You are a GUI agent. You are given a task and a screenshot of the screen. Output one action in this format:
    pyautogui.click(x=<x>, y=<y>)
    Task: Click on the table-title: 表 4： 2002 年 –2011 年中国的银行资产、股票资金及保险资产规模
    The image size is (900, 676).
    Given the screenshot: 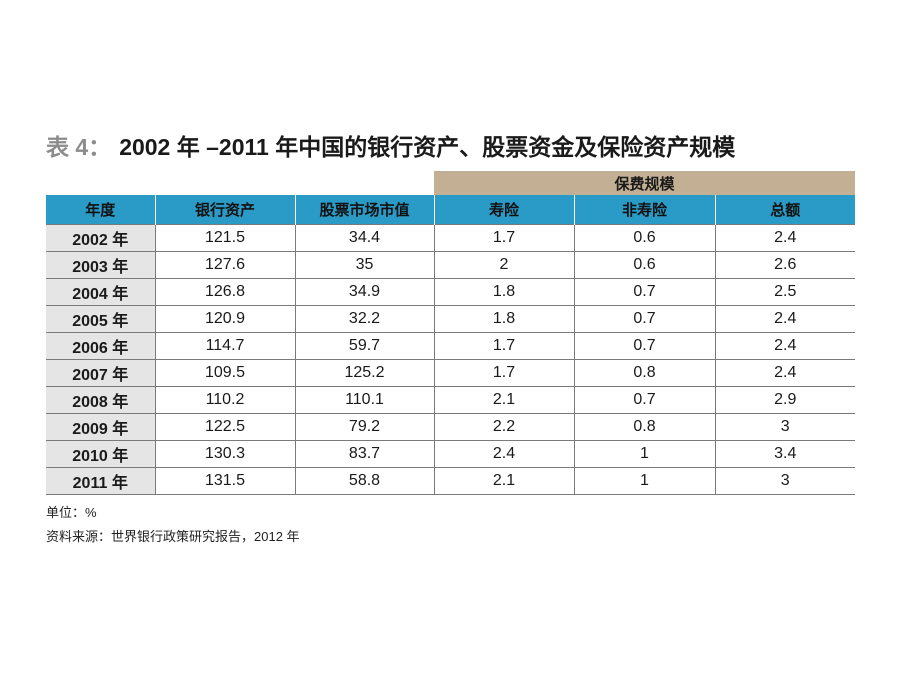 What is the action you would take?
    pyautogui.click(x=390, y=145)
    